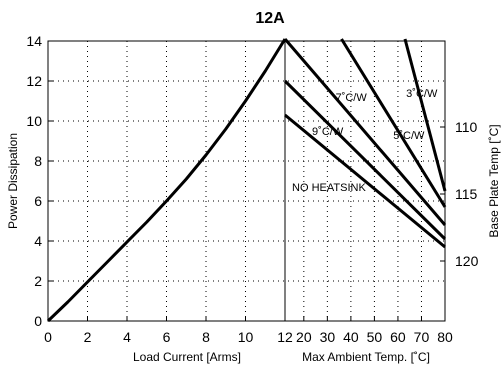  I want to click on ambient-tick-label: 20, so click(304, 337).